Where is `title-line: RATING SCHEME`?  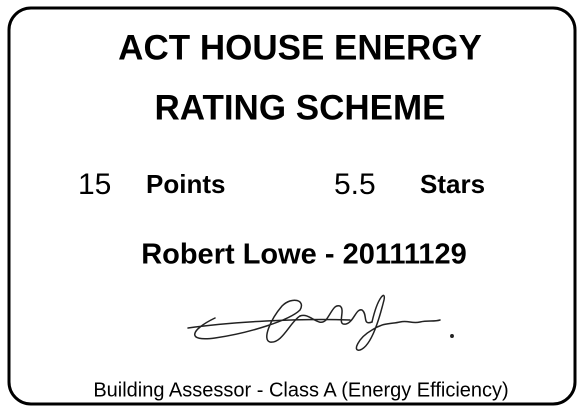
title-line: RATING SCHEME is located at coordinates (299, 107).